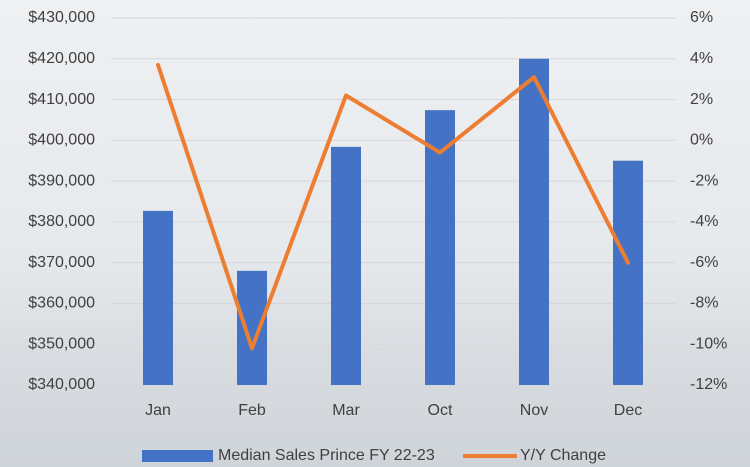  I want to click on y2-tick-label: -4%, so click(704, 221).